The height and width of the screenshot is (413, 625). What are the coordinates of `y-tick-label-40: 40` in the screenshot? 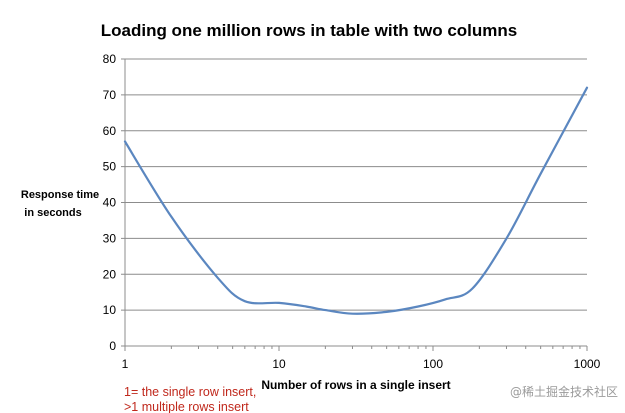 It's located at (110, 203).